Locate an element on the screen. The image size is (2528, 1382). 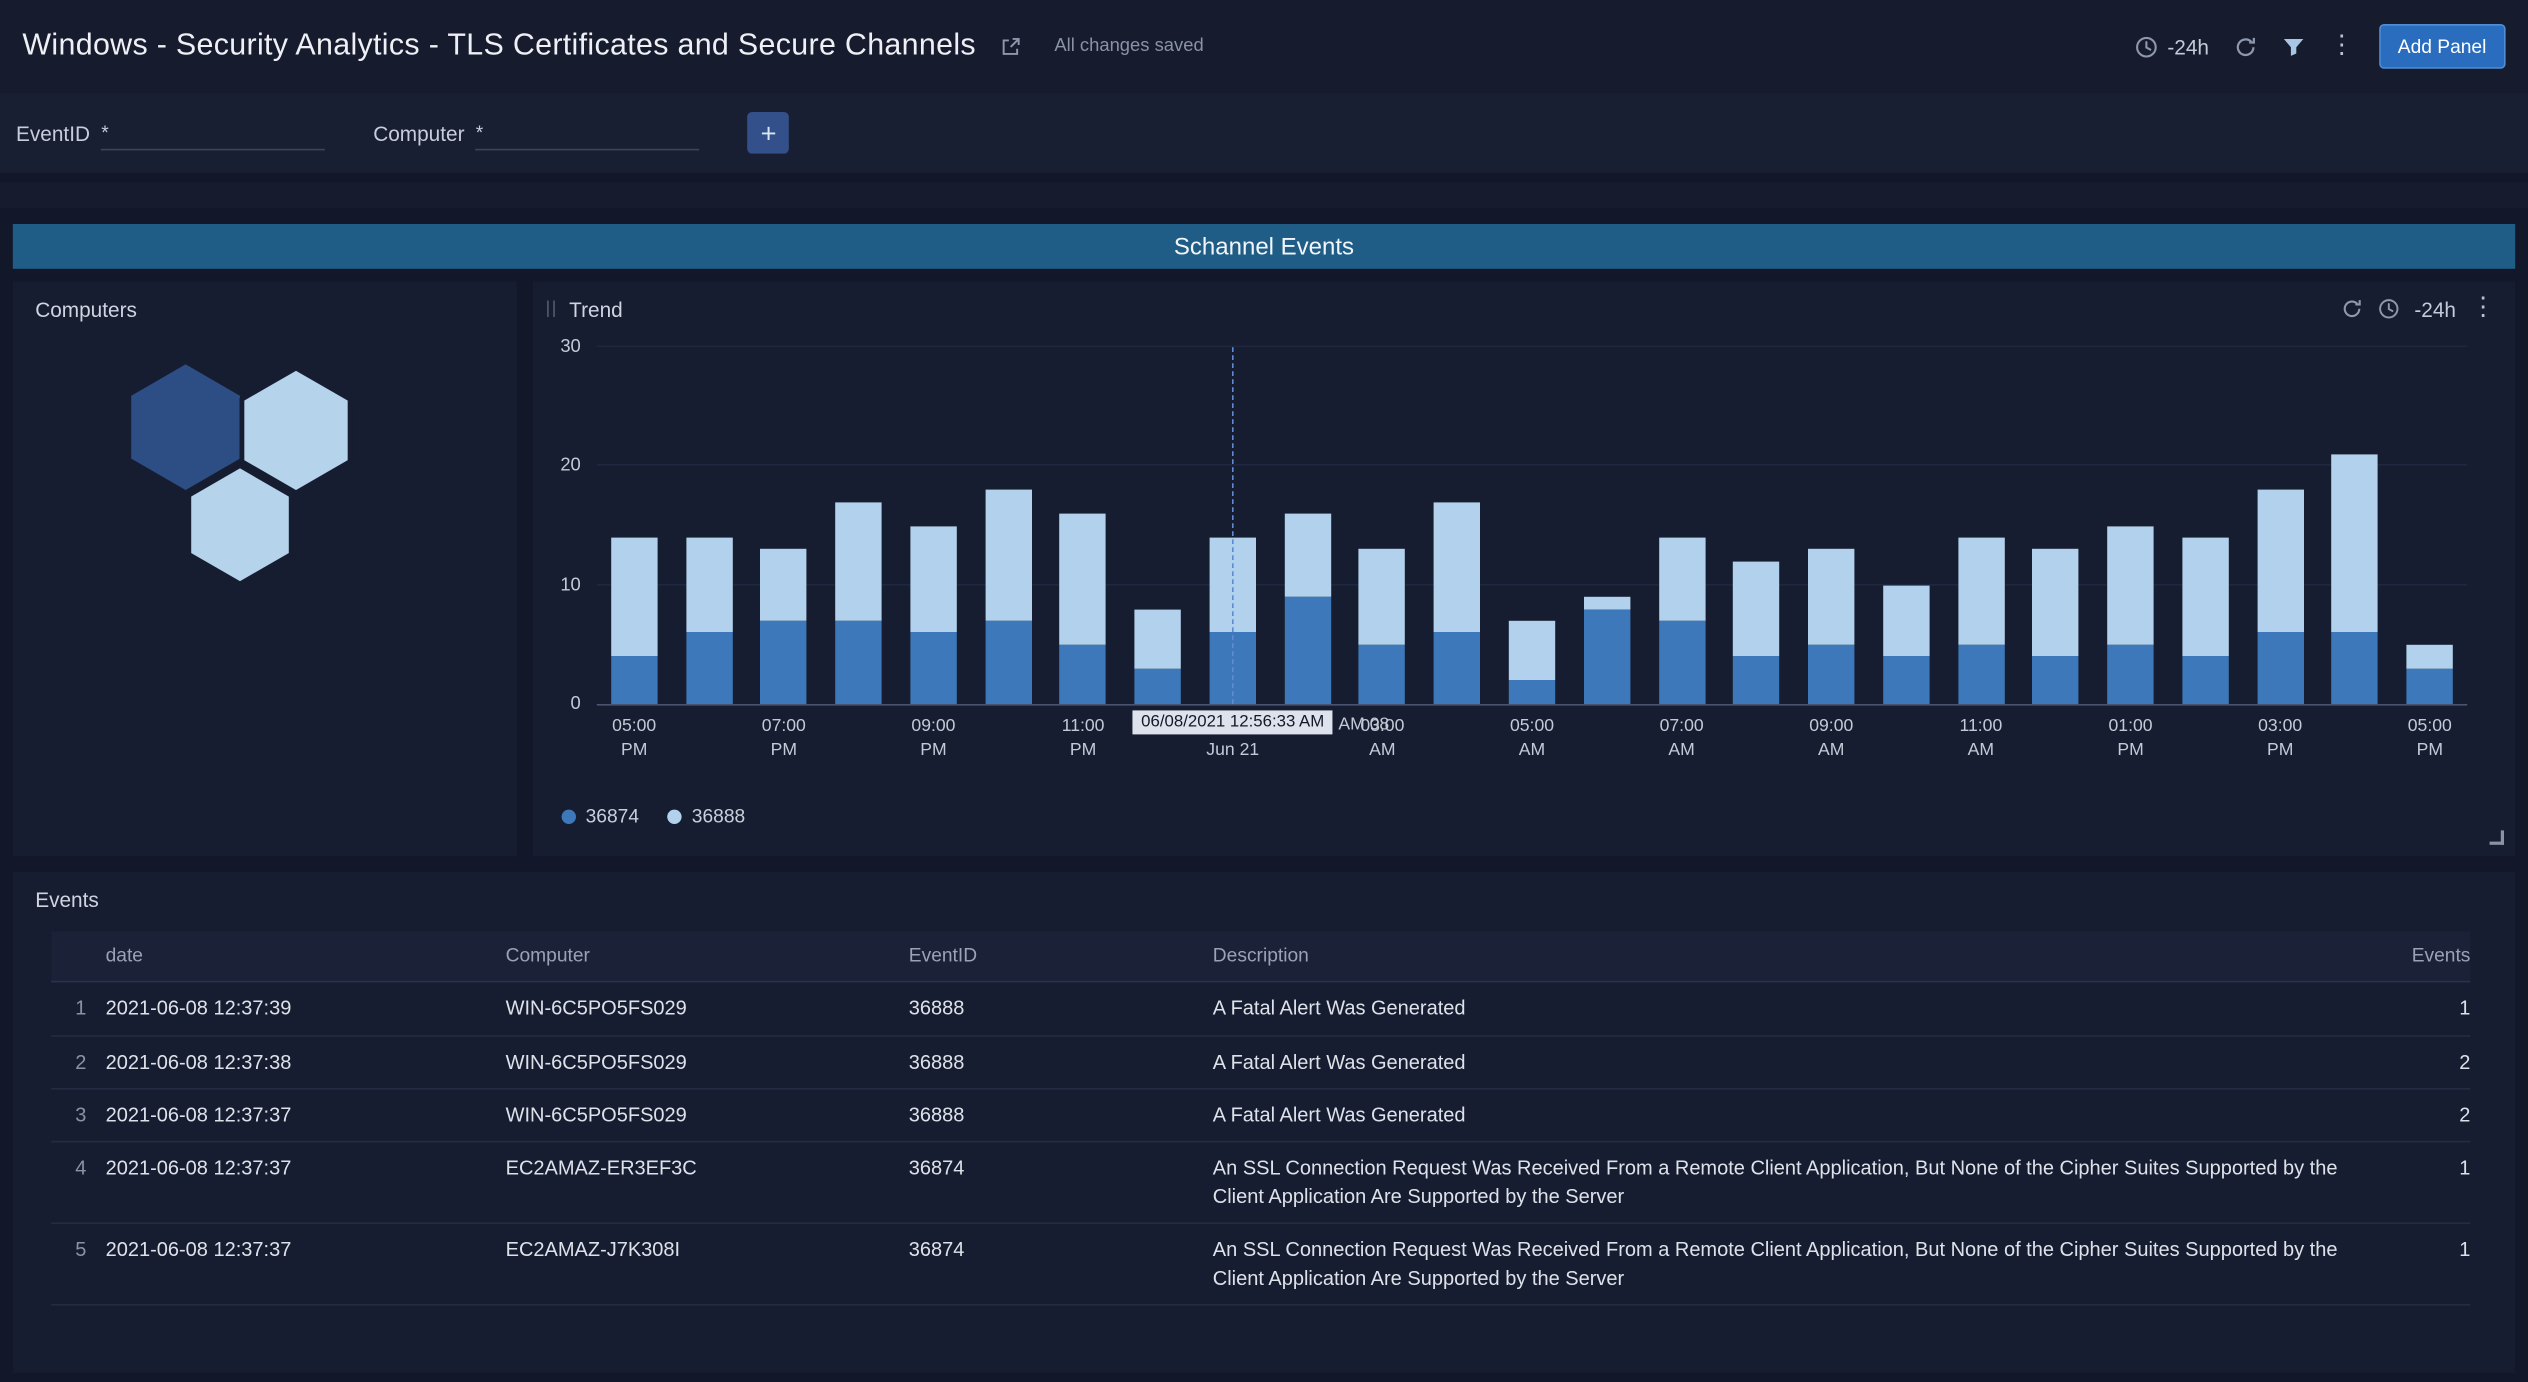
table-cell: 36888 is located at coordinates (936, 1114).